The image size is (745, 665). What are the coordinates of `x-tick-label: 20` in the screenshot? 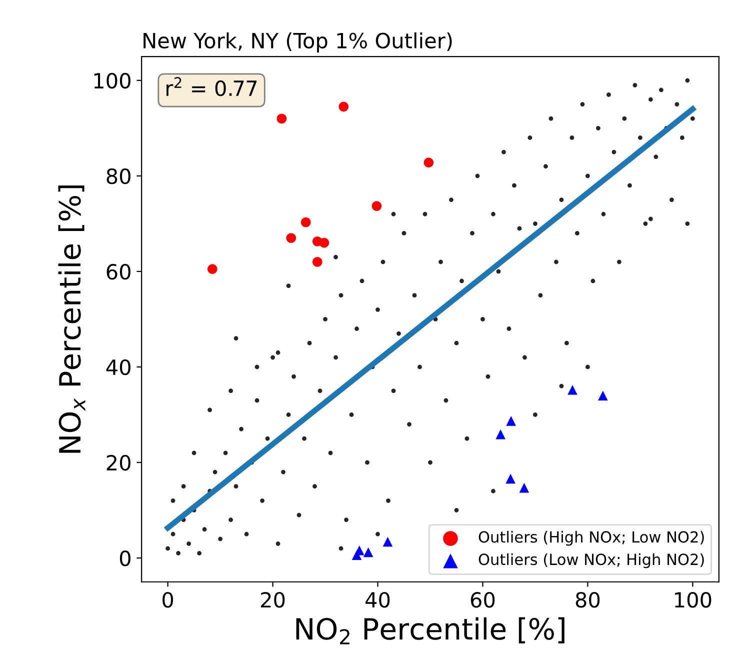 It's located at (273, 600).